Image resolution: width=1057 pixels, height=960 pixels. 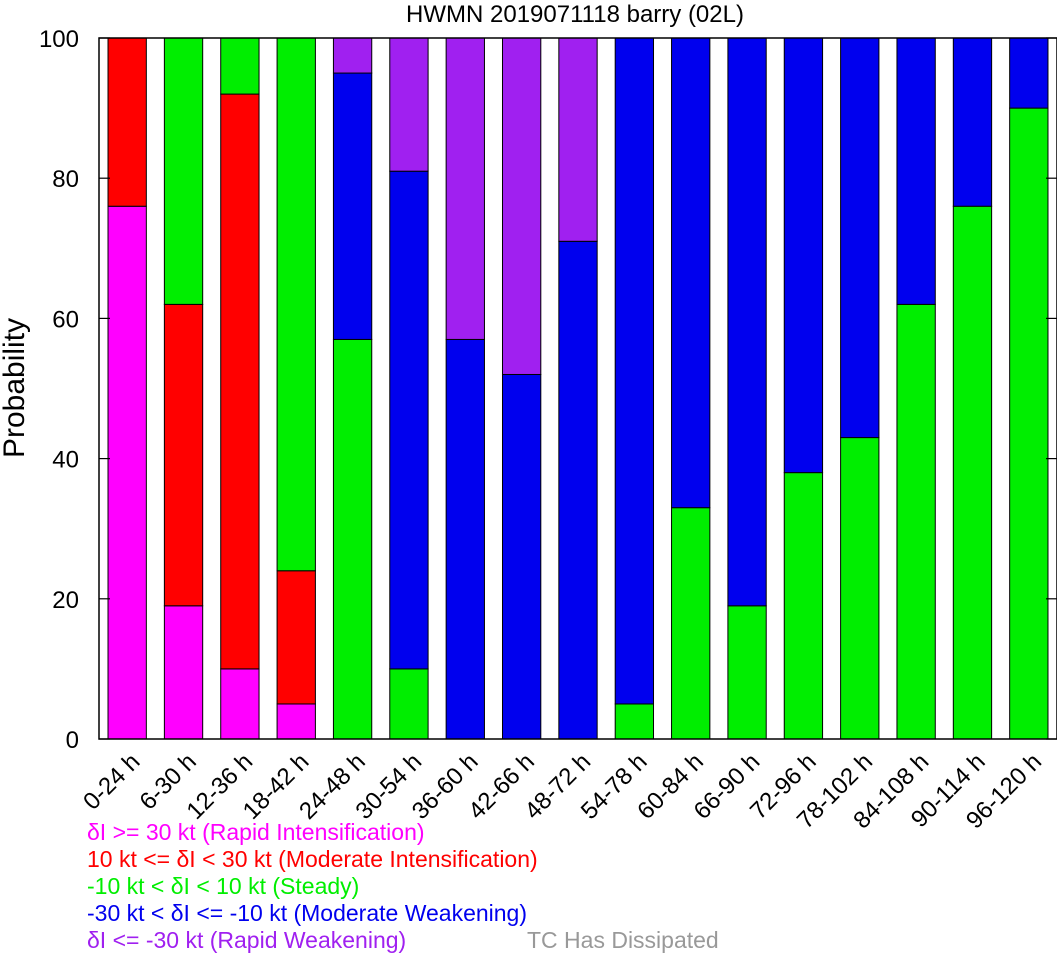 What do you see at coordinates (111, 781) in the screenshot?
I see `x-tick-label: 0-24 h` at bounding box center [111, 781].